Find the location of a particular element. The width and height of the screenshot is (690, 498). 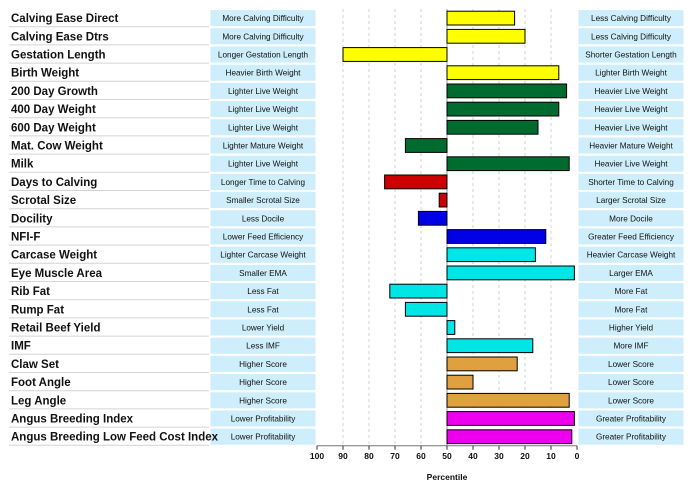

right-descriptor: Larger Scrotal Size is located at coordinates (631, 200).